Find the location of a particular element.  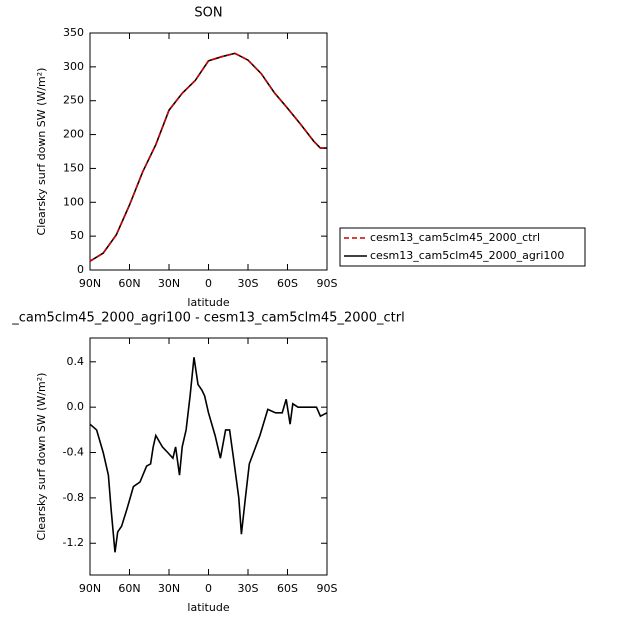

y-tick-label: 200 is located at coordinates (73, 134).